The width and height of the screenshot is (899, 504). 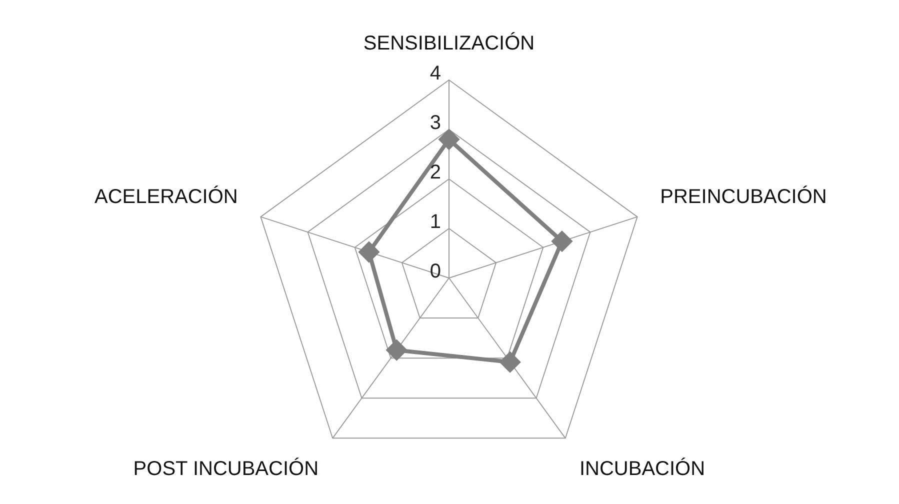 What do you see at coordinates (449, 43) in the screenshot?
I see `spoke-label: SENSIBILIZACIÓN` at bounding box center [449, 43].